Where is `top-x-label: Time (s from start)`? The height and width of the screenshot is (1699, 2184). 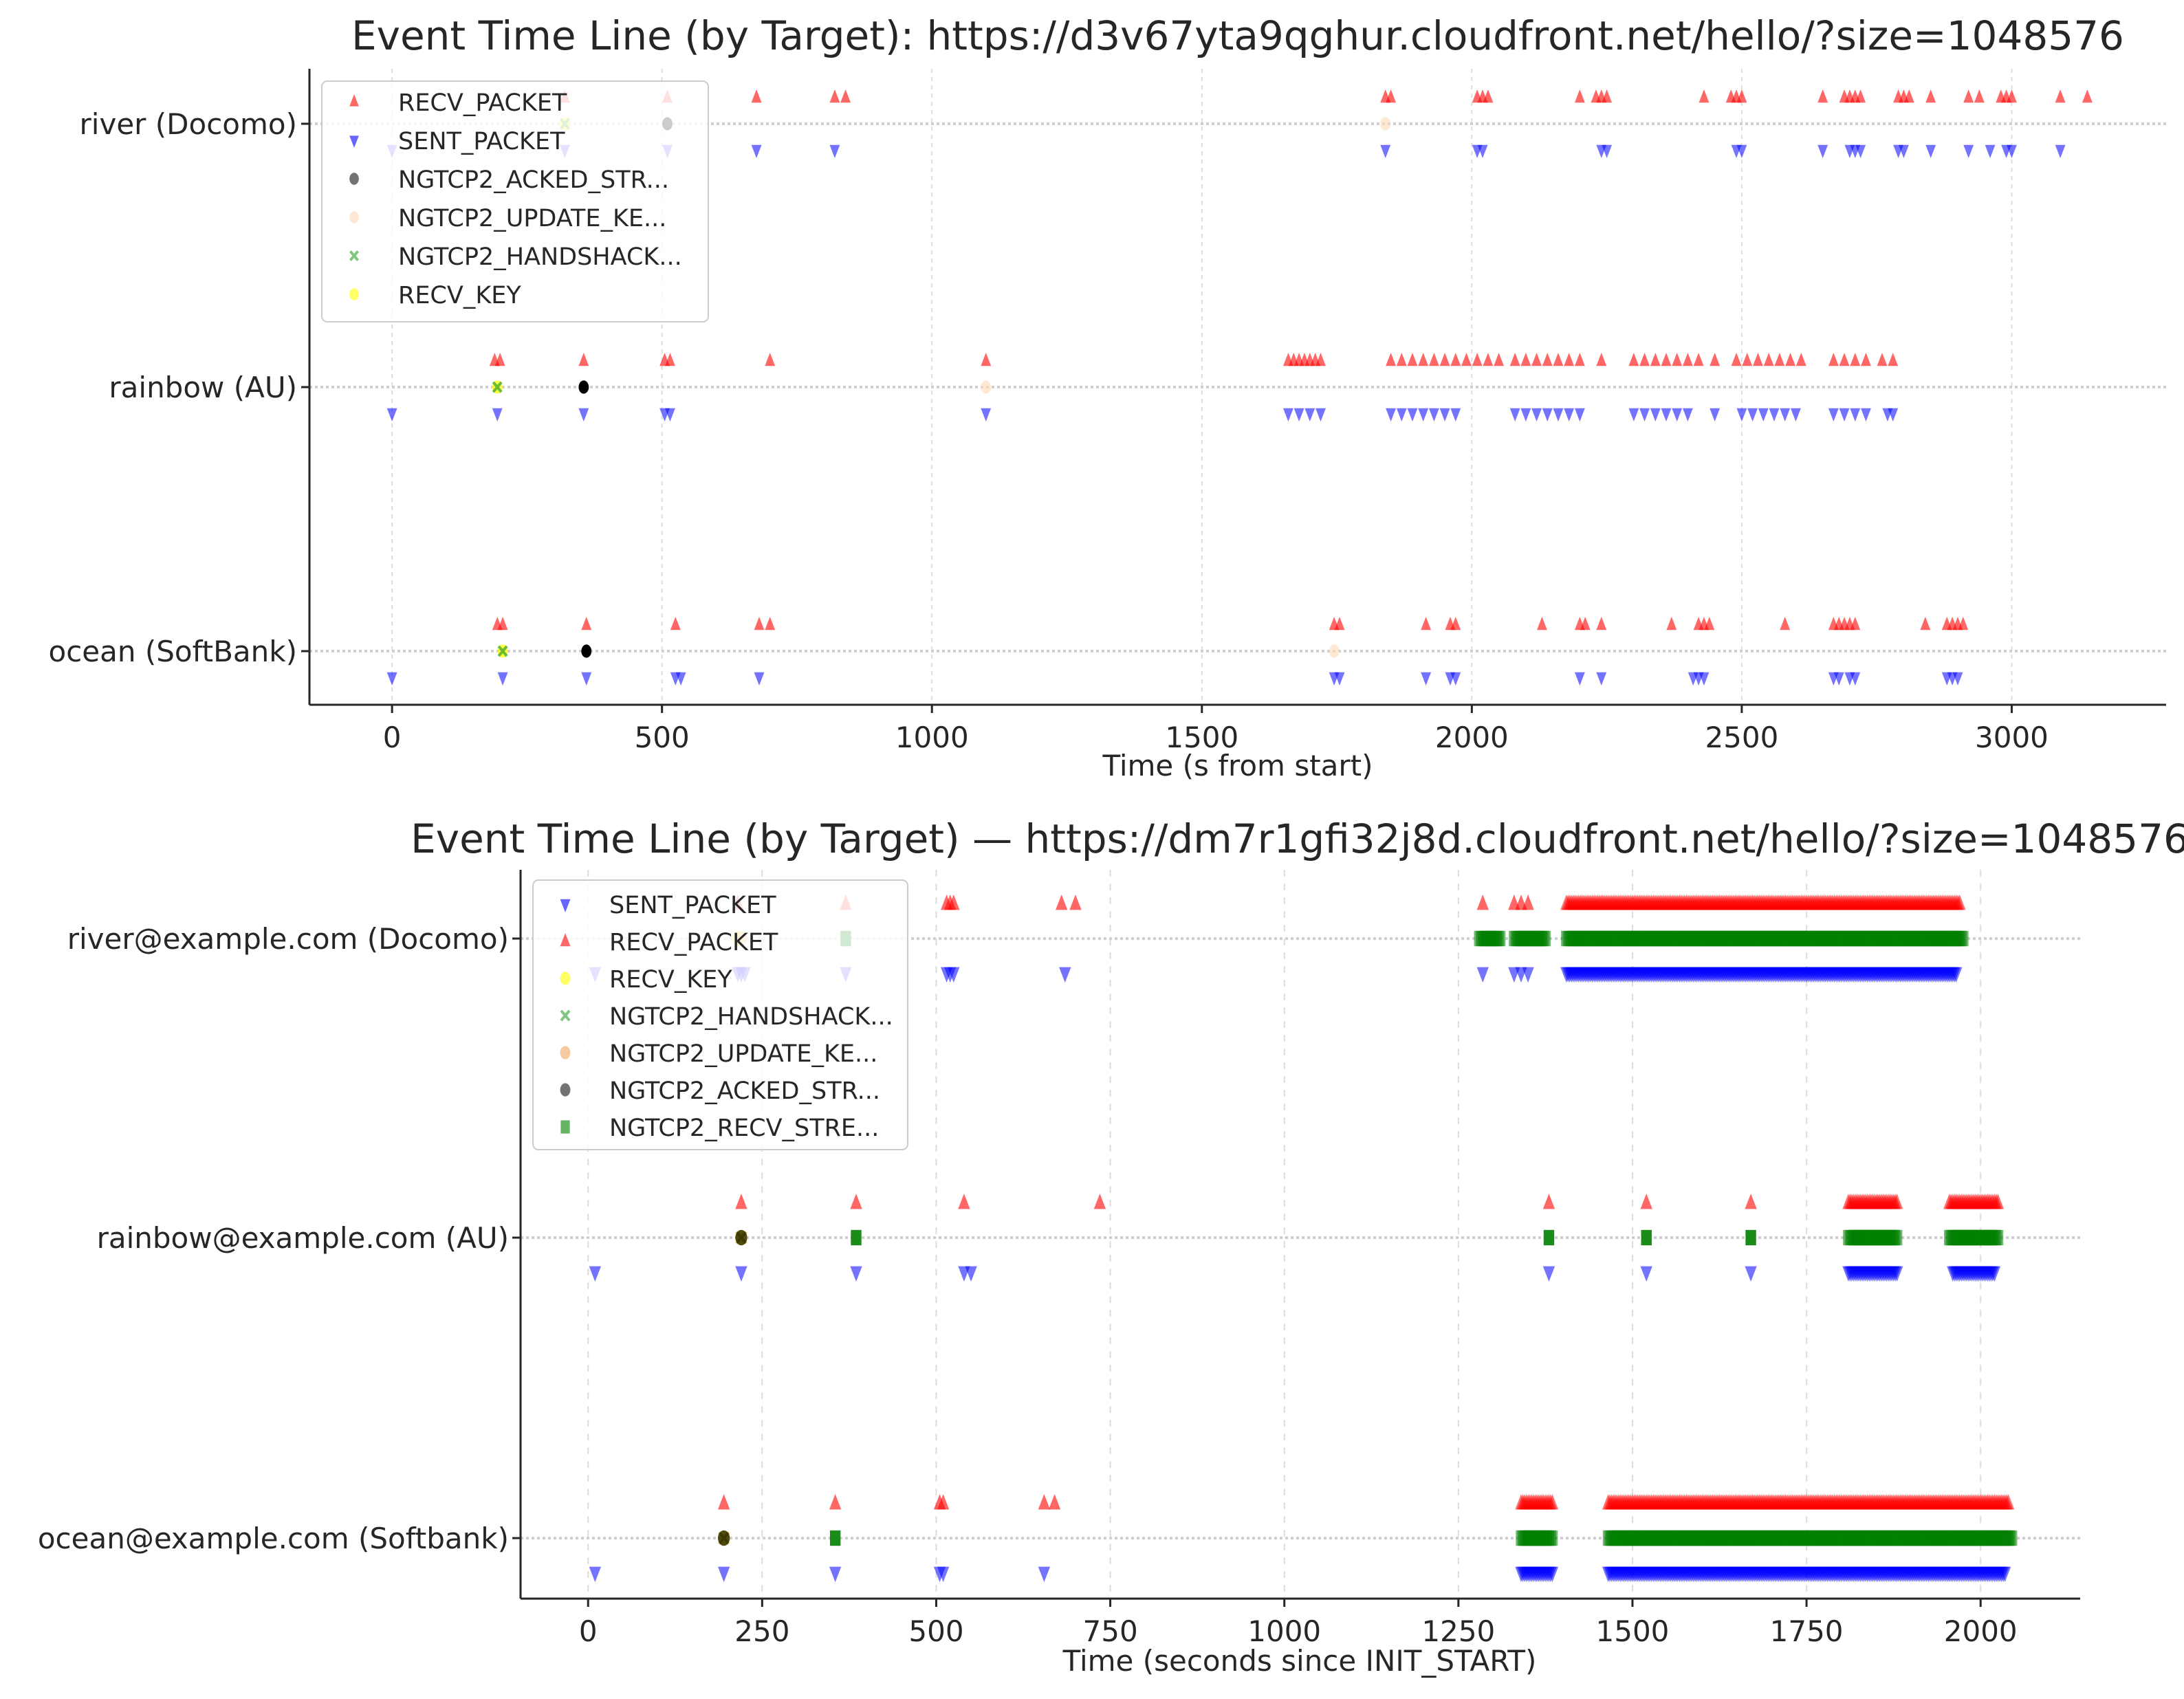 top-x-label: Time (s from start) is located at coordinates (1237, 765).